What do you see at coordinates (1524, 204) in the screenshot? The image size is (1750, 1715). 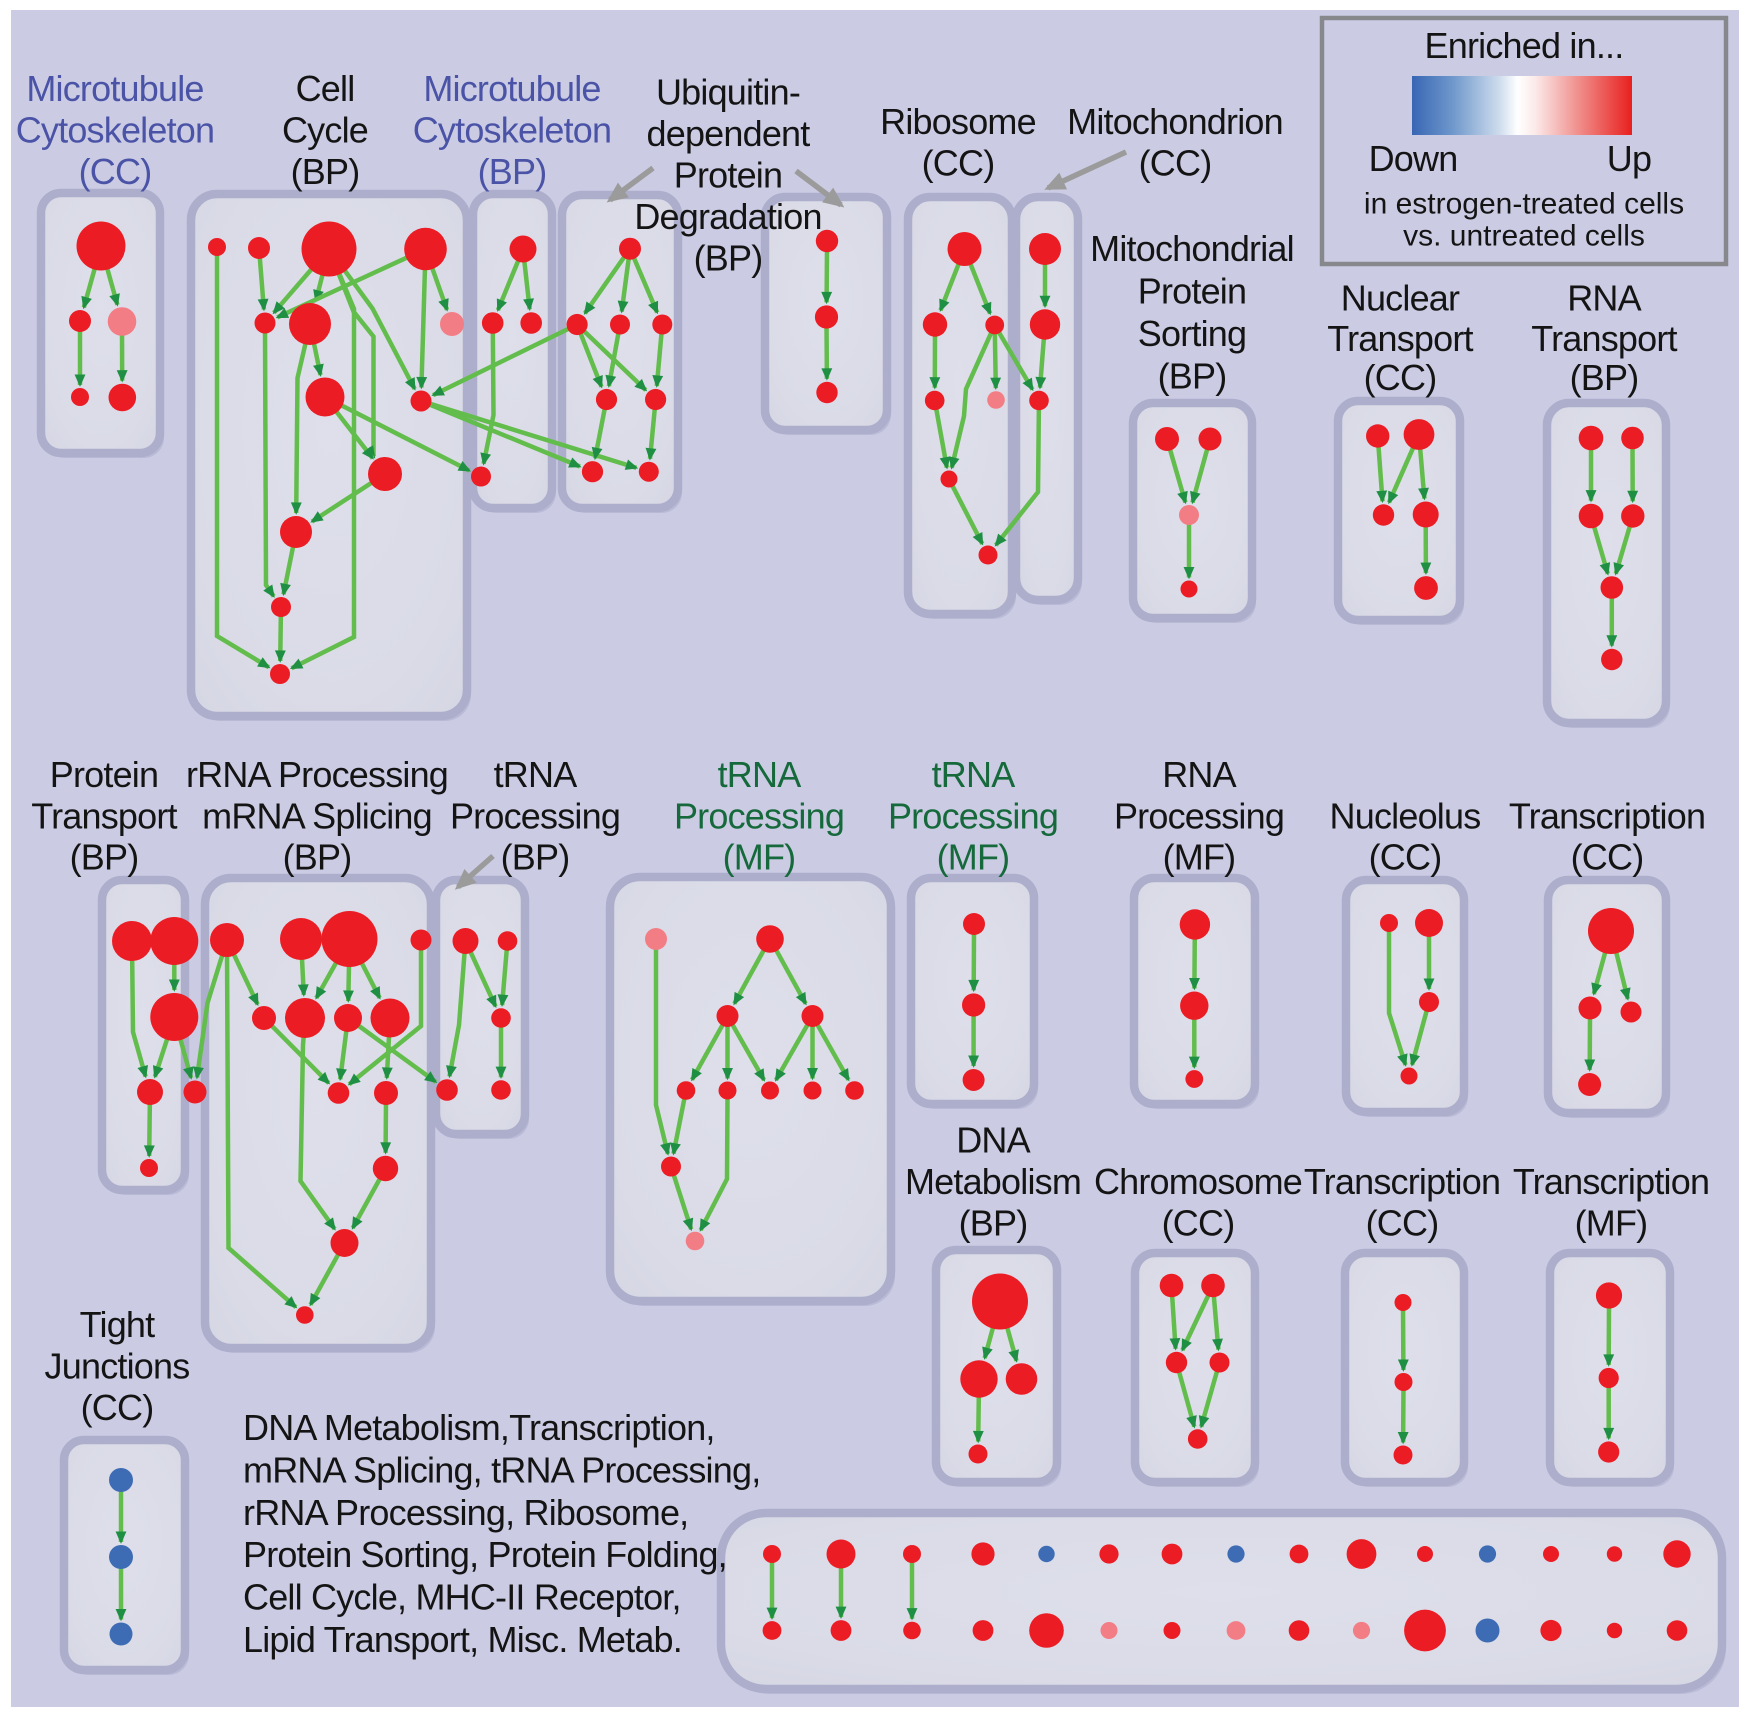 I see `svg-text: in estrogen-treated cells` at bounding box center [1524, 204].